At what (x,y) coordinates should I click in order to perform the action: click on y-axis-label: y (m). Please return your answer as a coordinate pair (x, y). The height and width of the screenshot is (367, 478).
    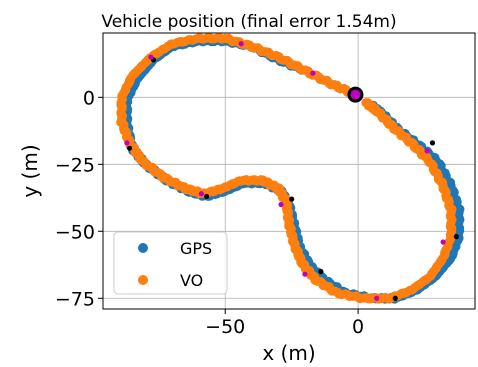
    Looking at the image, I should click on (30, 170).